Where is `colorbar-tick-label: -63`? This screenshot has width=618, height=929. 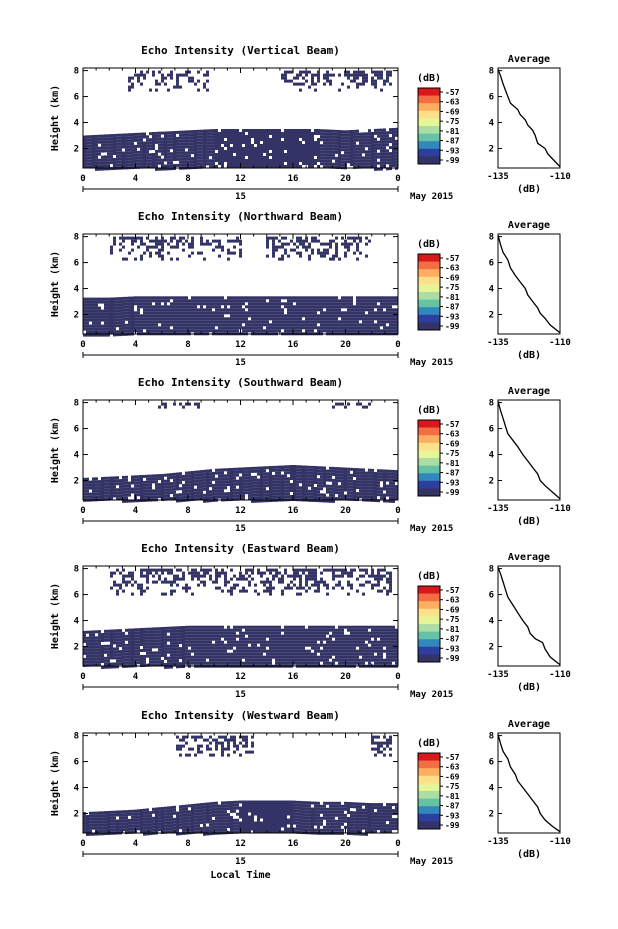 colorbar-tick-label: -63 is located at coordinates (452, 434).